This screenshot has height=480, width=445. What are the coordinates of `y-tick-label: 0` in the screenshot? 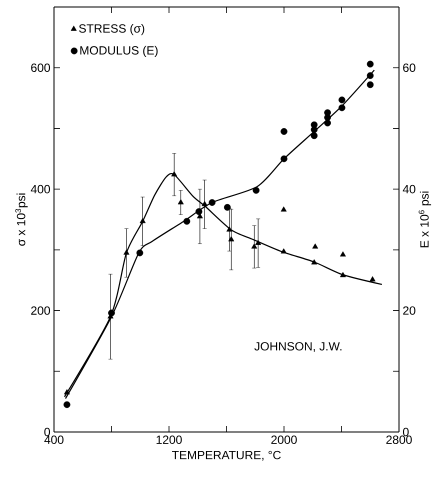 It's located at (47, 432).